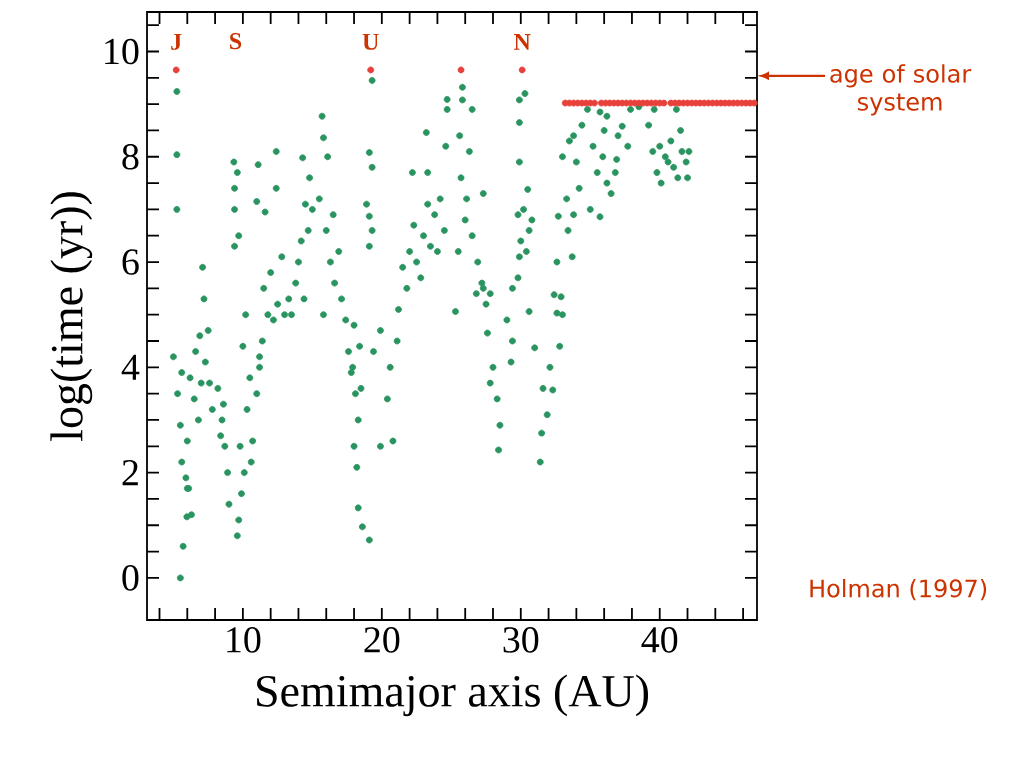 This screenshot has height=768, width=1024. Describe the element at coordinates (453, 695) in the screenshot. I see `x-axis-title: Semimajor axis (AU)` at that location.